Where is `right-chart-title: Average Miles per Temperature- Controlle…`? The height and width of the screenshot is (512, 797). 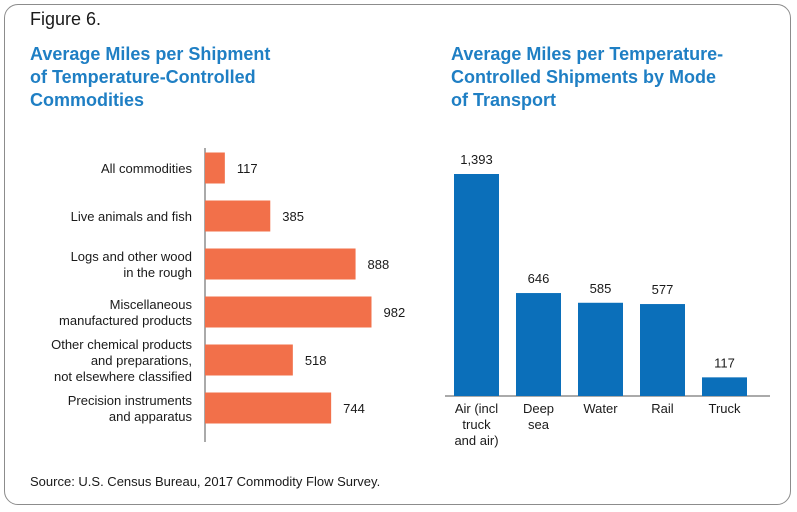
right-chart-title: Average Miles per Temperature- Controlle… is located at coordinates (587, 77).